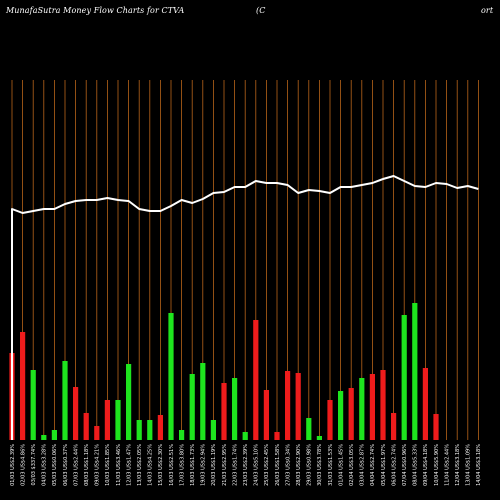 This screenshot has width=500, height=500. What do you see at coordinates (288, 465) in the screenshot?
I see `x-tick-label: 27/03 US$0.34%` at bounding box center [288, 465].